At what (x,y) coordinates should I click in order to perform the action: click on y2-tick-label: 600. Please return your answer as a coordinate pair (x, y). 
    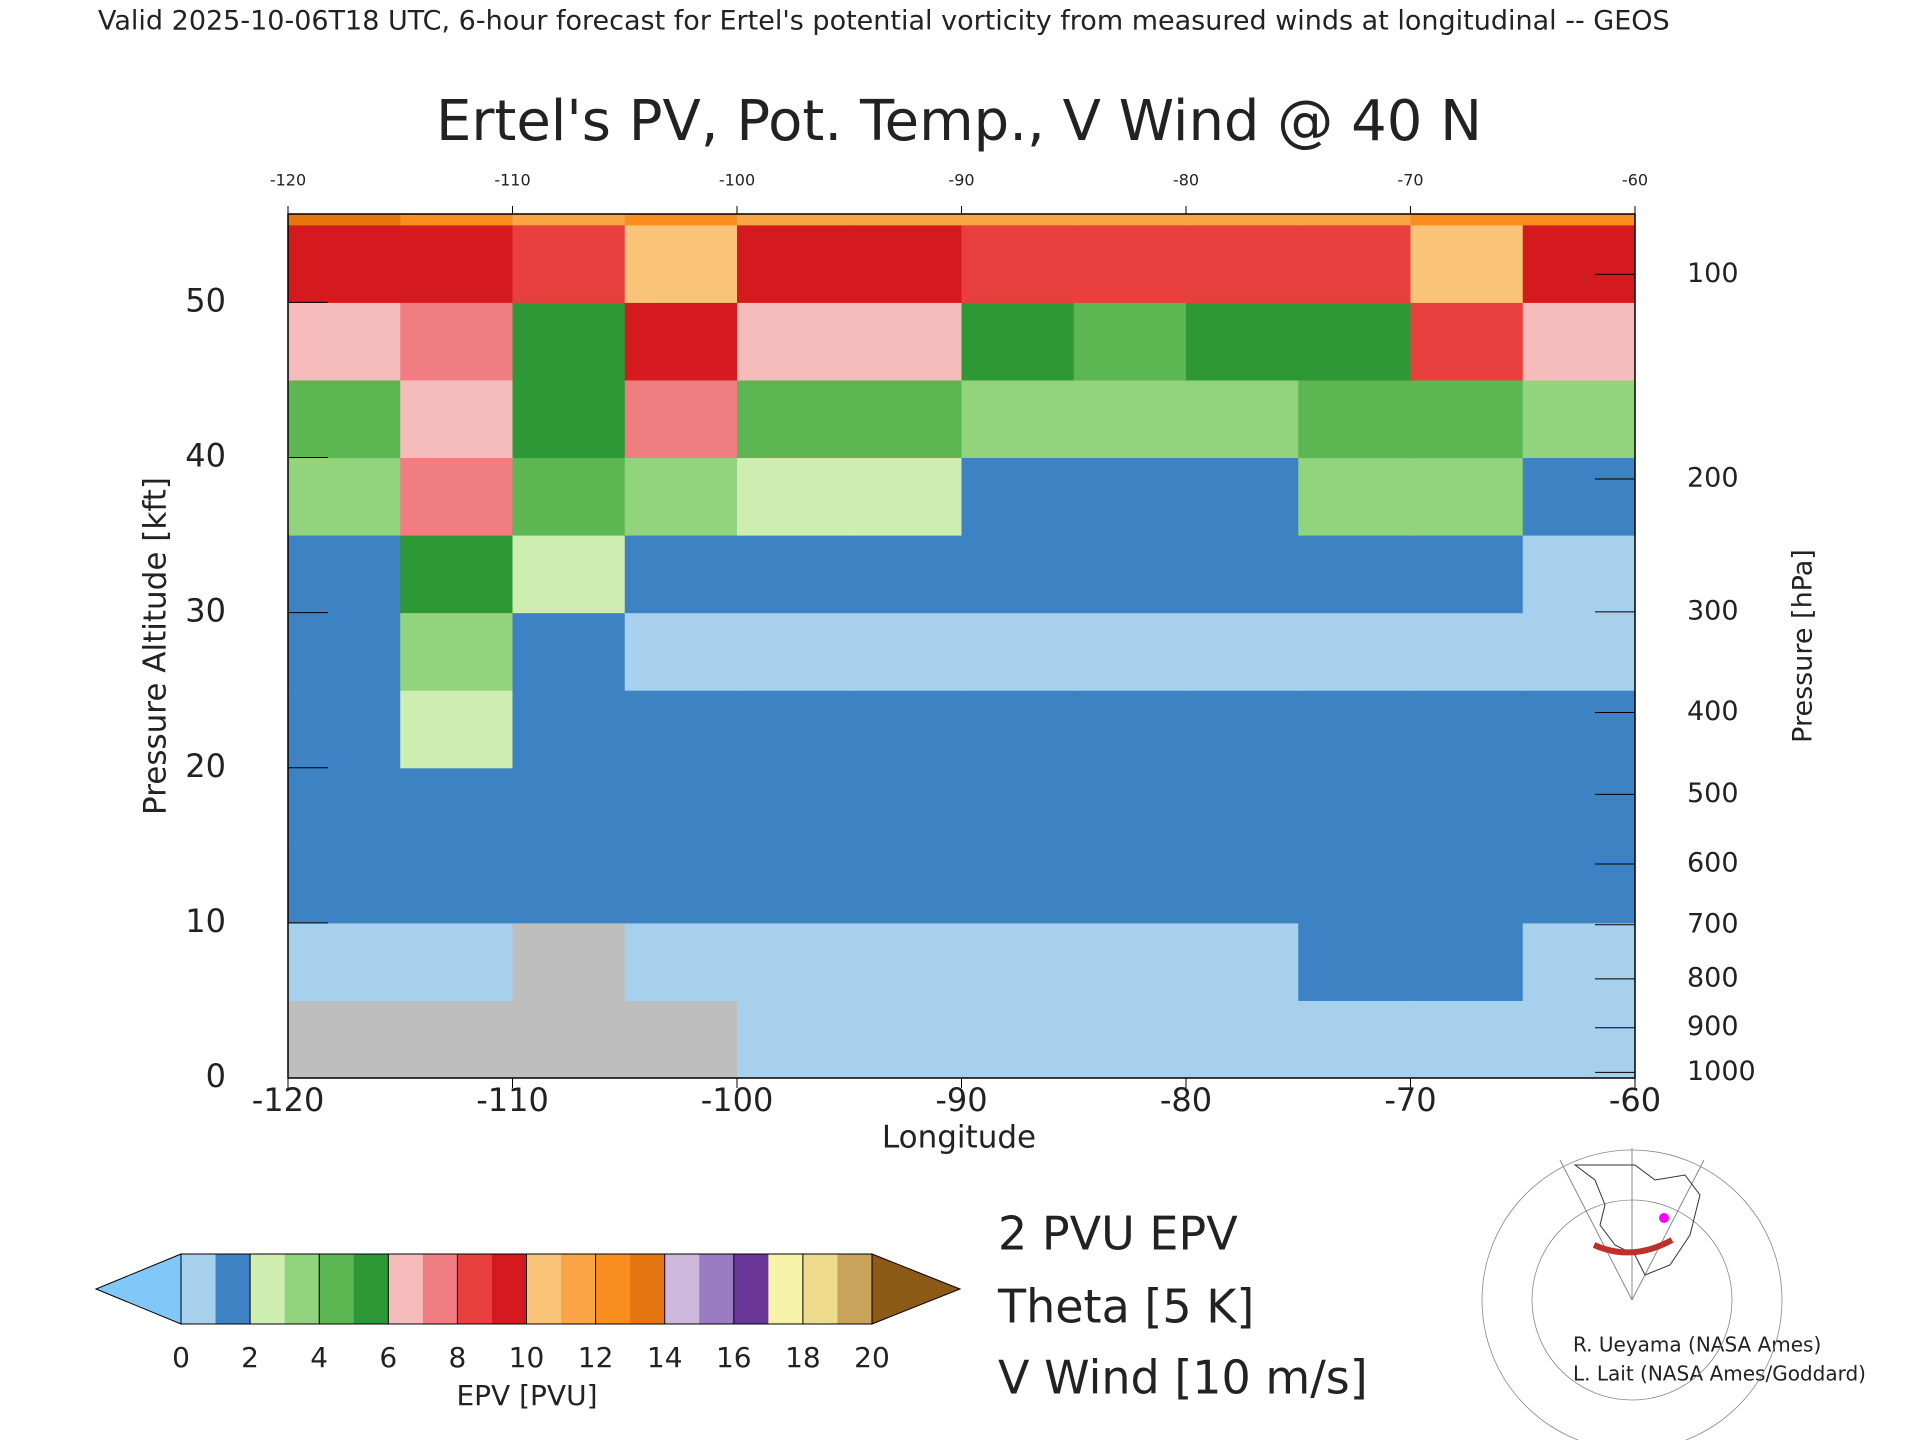
    Looking at the image, I should click on (1713, 863).